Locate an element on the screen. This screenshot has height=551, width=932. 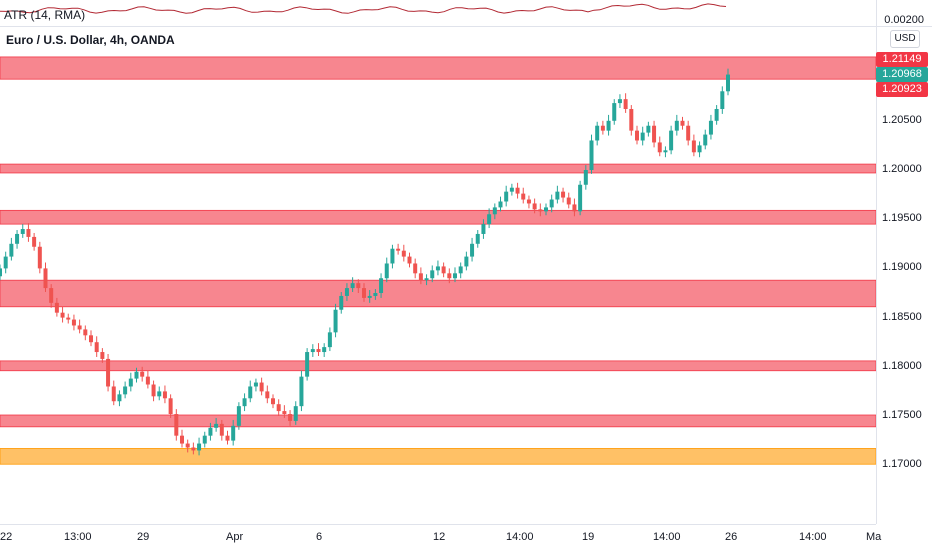
price-axis is located at coordinates (904, 262).